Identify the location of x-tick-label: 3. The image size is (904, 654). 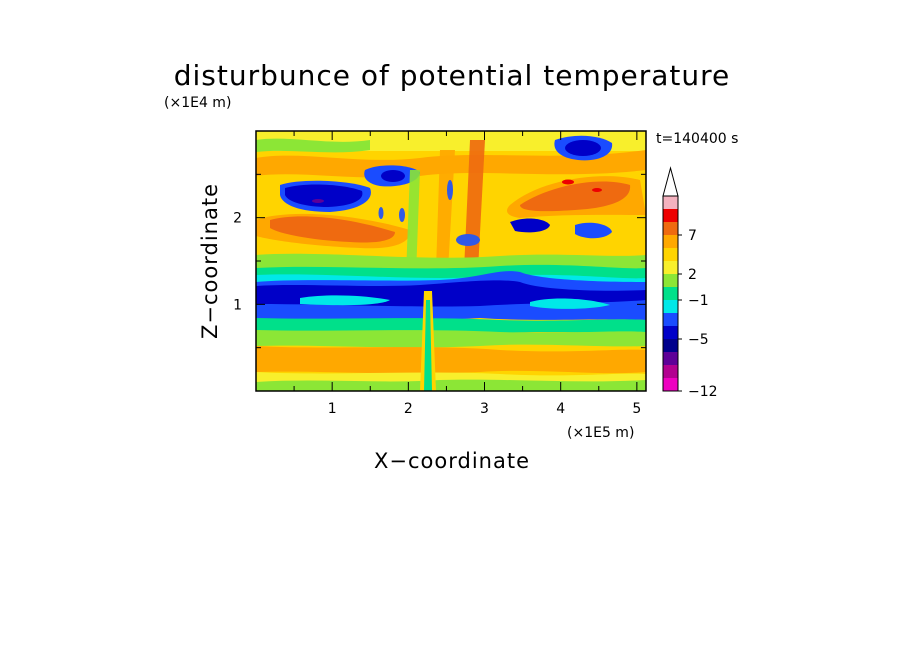
(484, 409).